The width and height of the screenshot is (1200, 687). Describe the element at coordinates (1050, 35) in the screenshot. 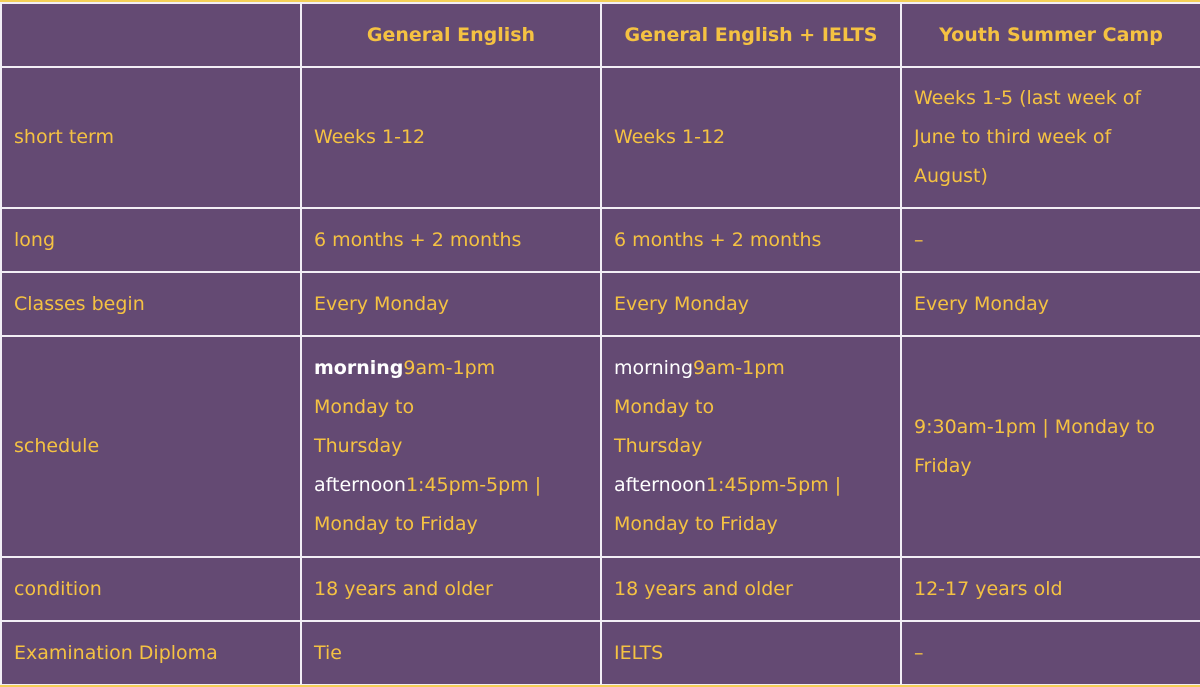

I see `header-youth-summer-camp: Youth Summer Camp` at that location.